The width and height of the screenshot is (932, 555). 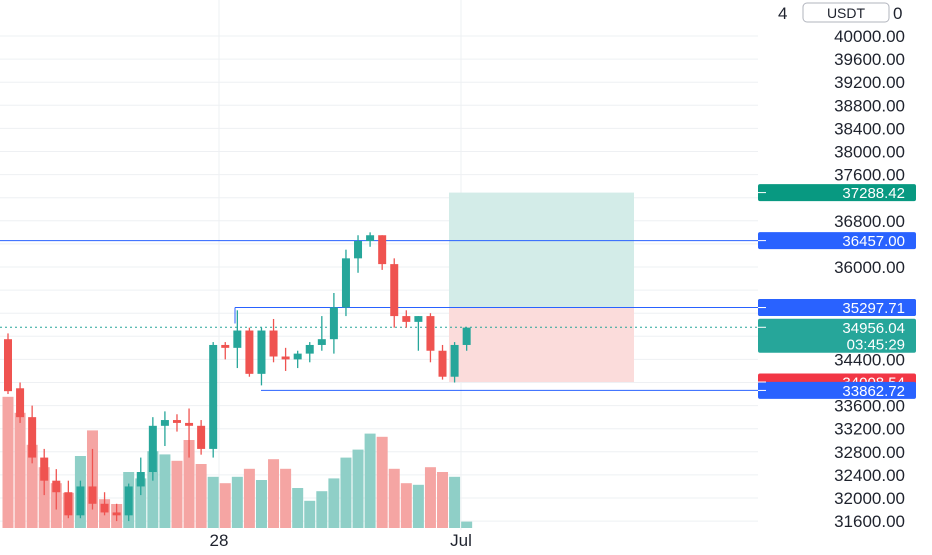 I want to click on time-tick-label: 28, so click(x=219, y=540).